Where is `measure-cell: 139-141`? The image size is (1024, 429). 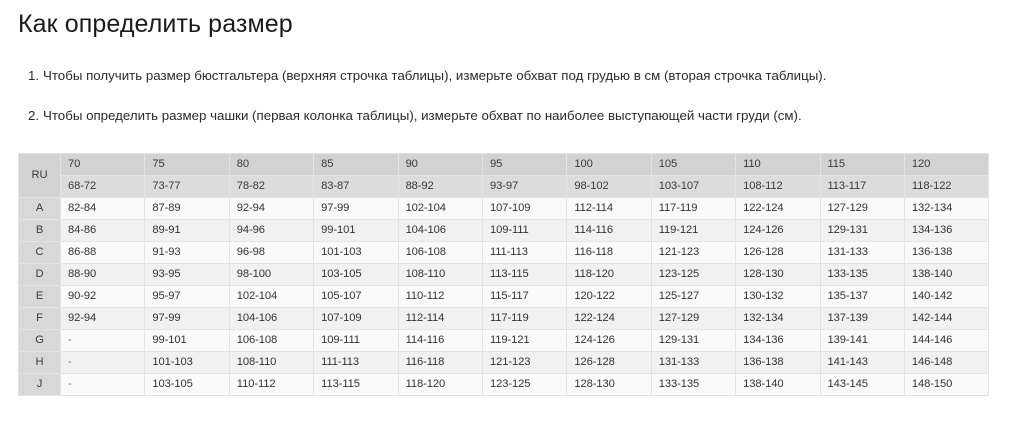
measure-cell: 139-141 is located at coordinates (862, 340).